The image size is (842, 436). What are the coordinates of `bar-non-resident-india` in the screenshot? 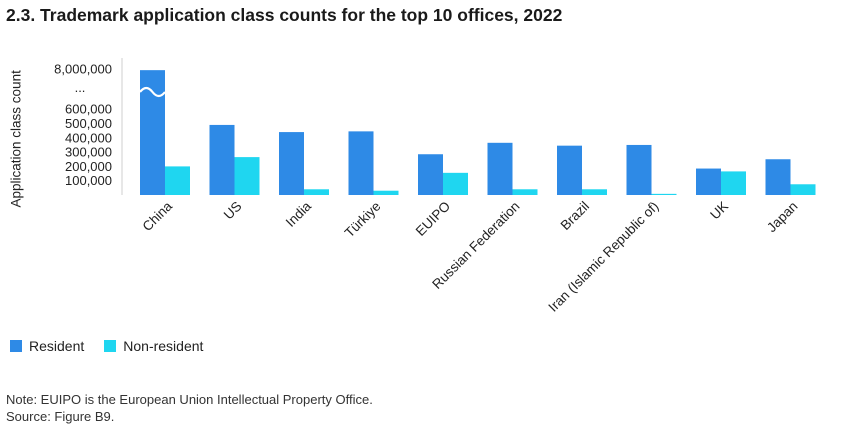 It's located at (316, 192).